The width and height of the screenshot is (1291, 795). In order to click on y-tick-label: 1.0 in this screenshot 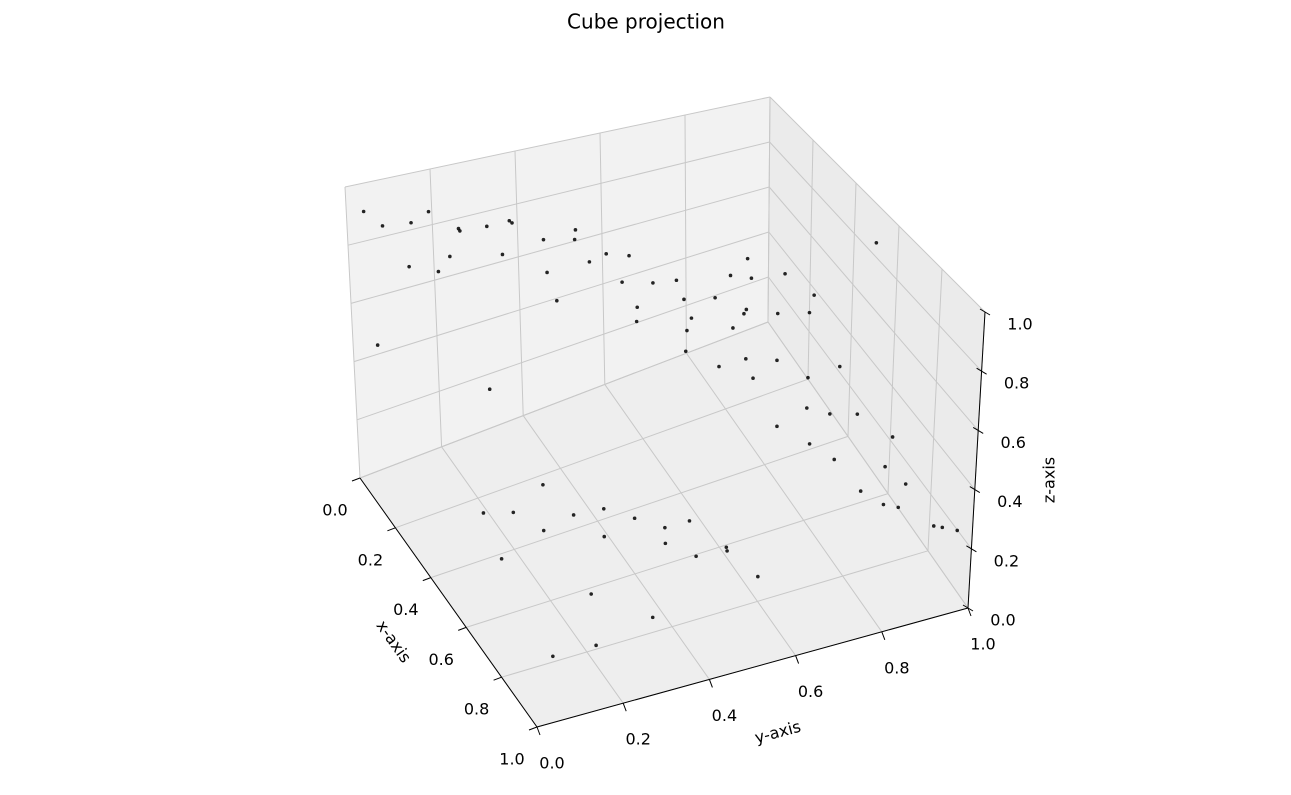, I will do `click(982, 644)`.